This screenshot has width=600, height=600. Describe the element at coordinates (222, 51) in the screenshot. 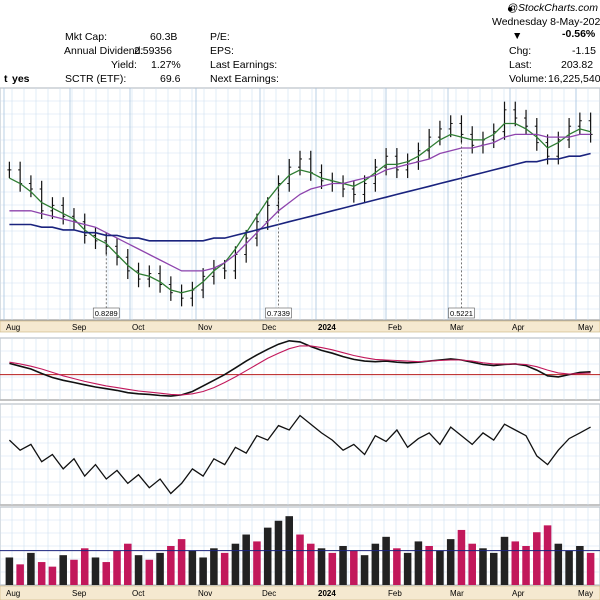

I see `field2-label: EPS:` at that location.